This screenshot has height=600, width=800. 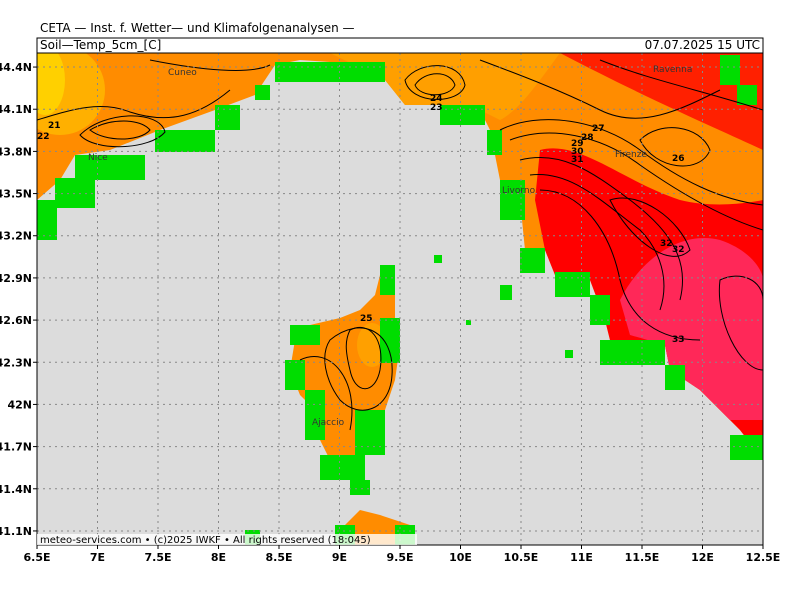 What do you see at coordinates (16, 194) in the screenshot?
I see `lat-tick-label: 43.5N` at bounding box center [16, 194].